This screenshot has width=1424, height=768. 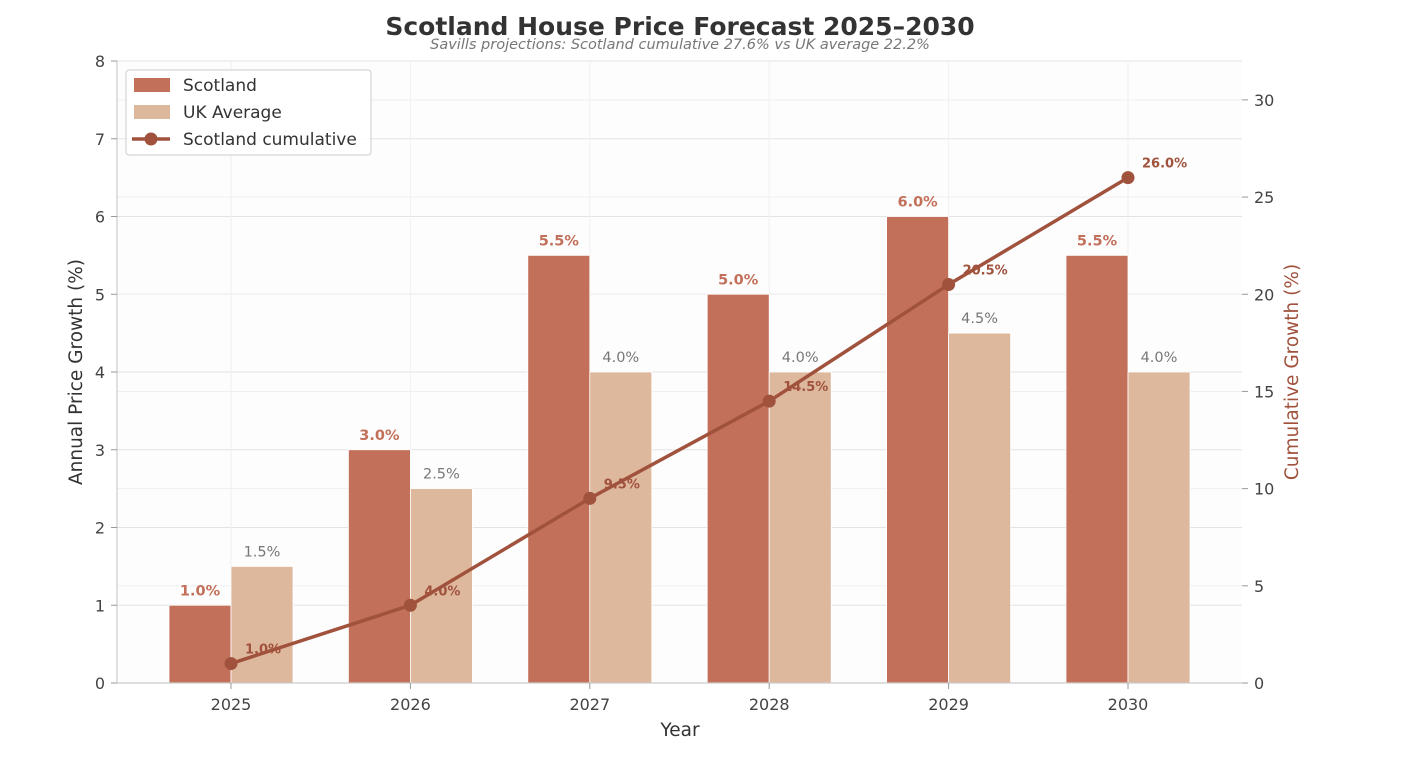 What do you see at coordinates (100, 372) in the screenshot?
I see `y-tick-label: 4` at bounding box center [100, 372].